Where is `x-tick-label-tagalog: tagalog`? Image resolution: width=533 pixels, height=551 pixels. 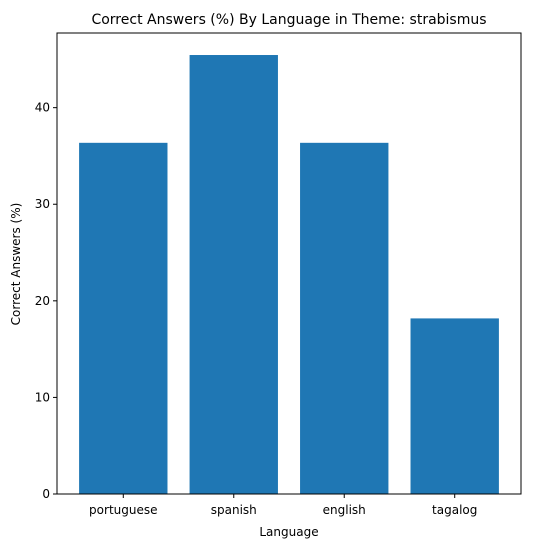
x-tick-label-tagalog: tagalog is located at coordinates (454, 510).